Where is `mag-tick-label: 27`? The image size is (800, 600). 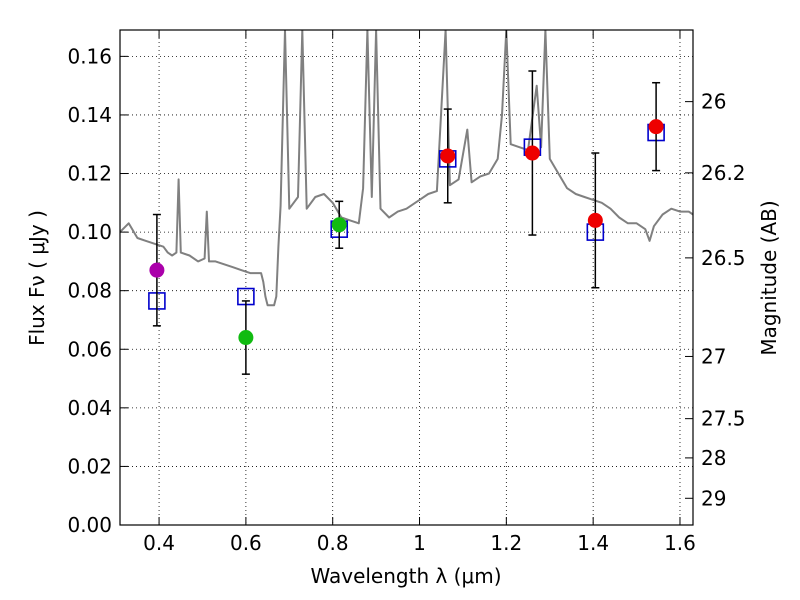 mag-tick-label: 27 is located at coordinates (713, 356).